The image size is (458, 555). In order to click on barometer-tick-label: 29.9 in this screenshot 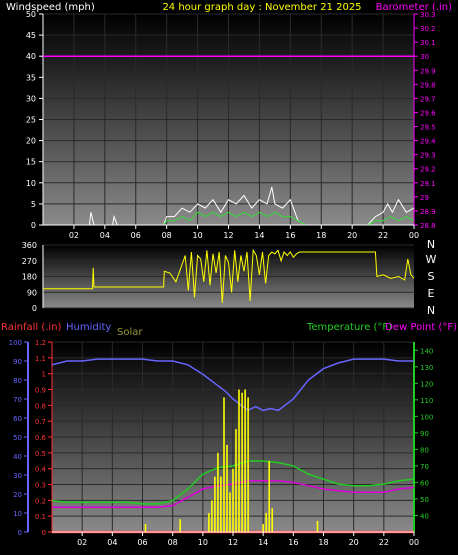, I will do `click(428, 71)`.